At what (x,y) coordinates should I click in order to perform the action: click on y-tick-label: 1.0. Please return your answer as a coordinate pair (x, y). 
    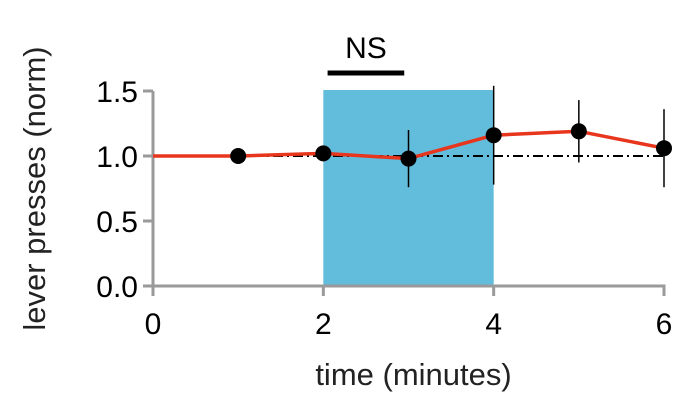
    Looking at the image, I should click on (117, 157).